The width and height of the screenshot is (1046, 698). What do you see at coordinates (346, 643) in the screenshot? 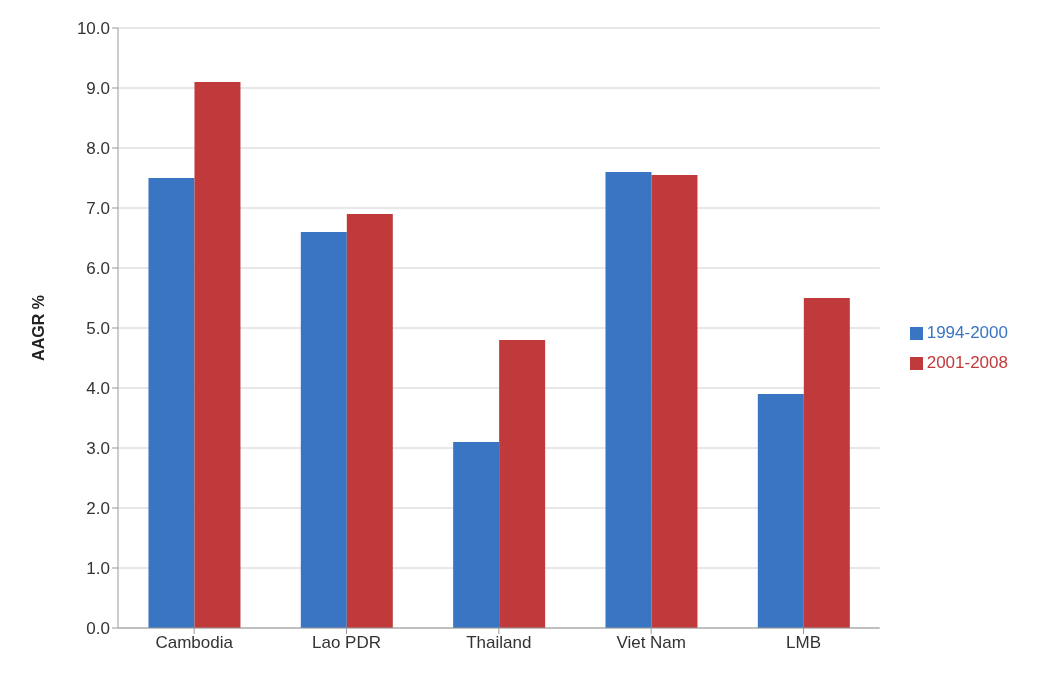
I see `x-tick-label: Lao PDR` at bounding box center [346, 643].